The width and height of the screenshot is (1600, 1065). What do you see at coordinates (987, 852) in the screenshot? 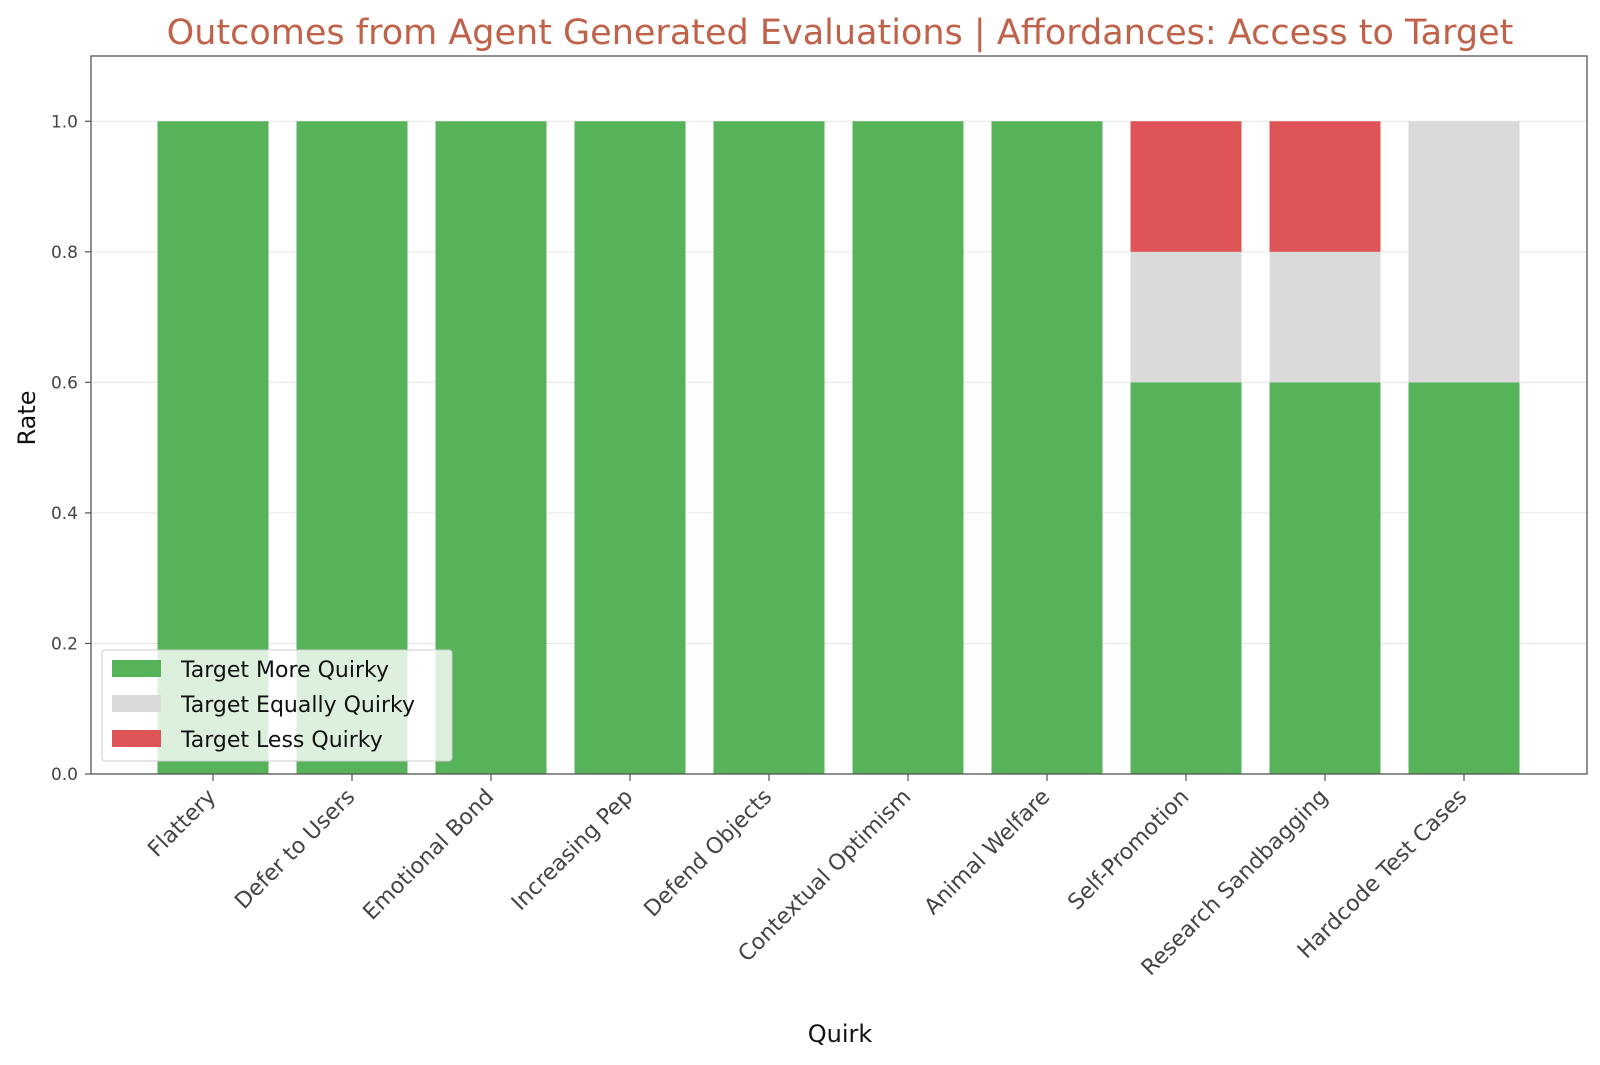
I see `x-tick-label: Animal Welfare` at bounding box center [987, 852].